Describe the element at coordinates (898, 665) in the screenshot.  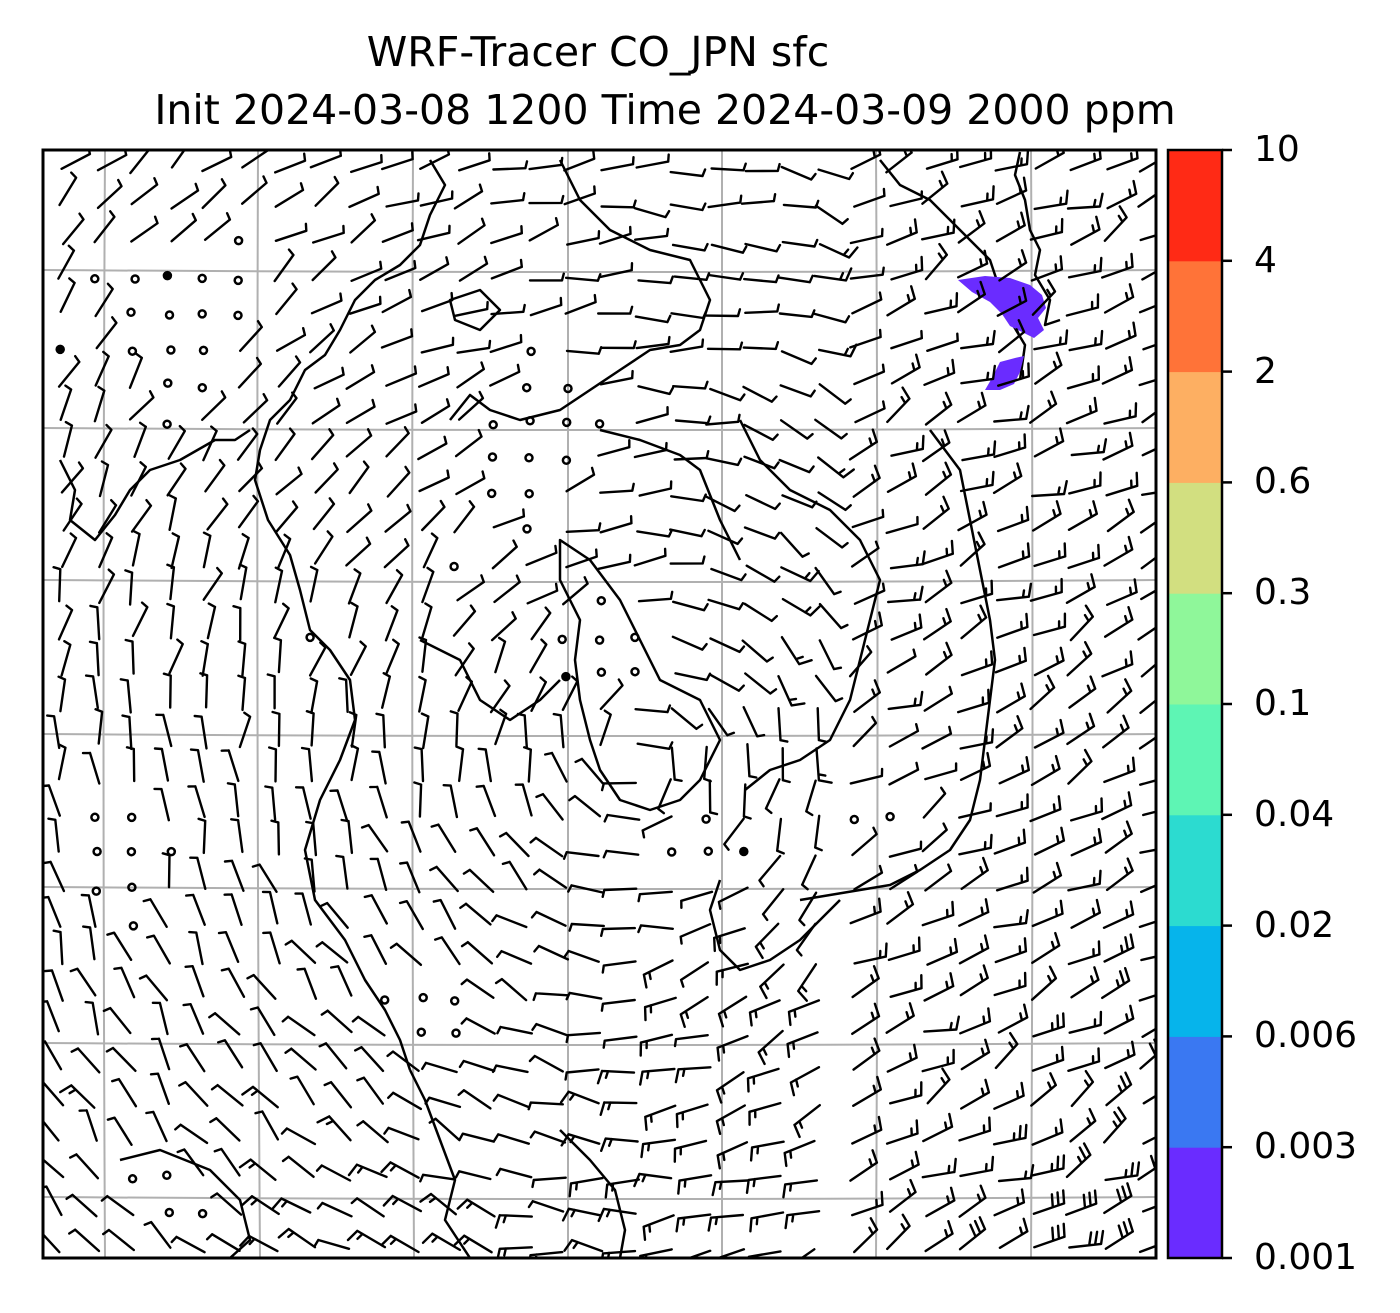
I see `coastline-japan-east` at that location.